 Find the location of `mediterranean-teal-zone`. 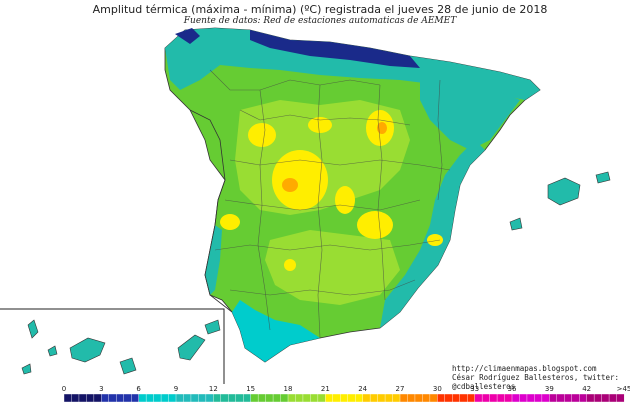

mediterranean-teal-zone is located at coordinates (432, 234).